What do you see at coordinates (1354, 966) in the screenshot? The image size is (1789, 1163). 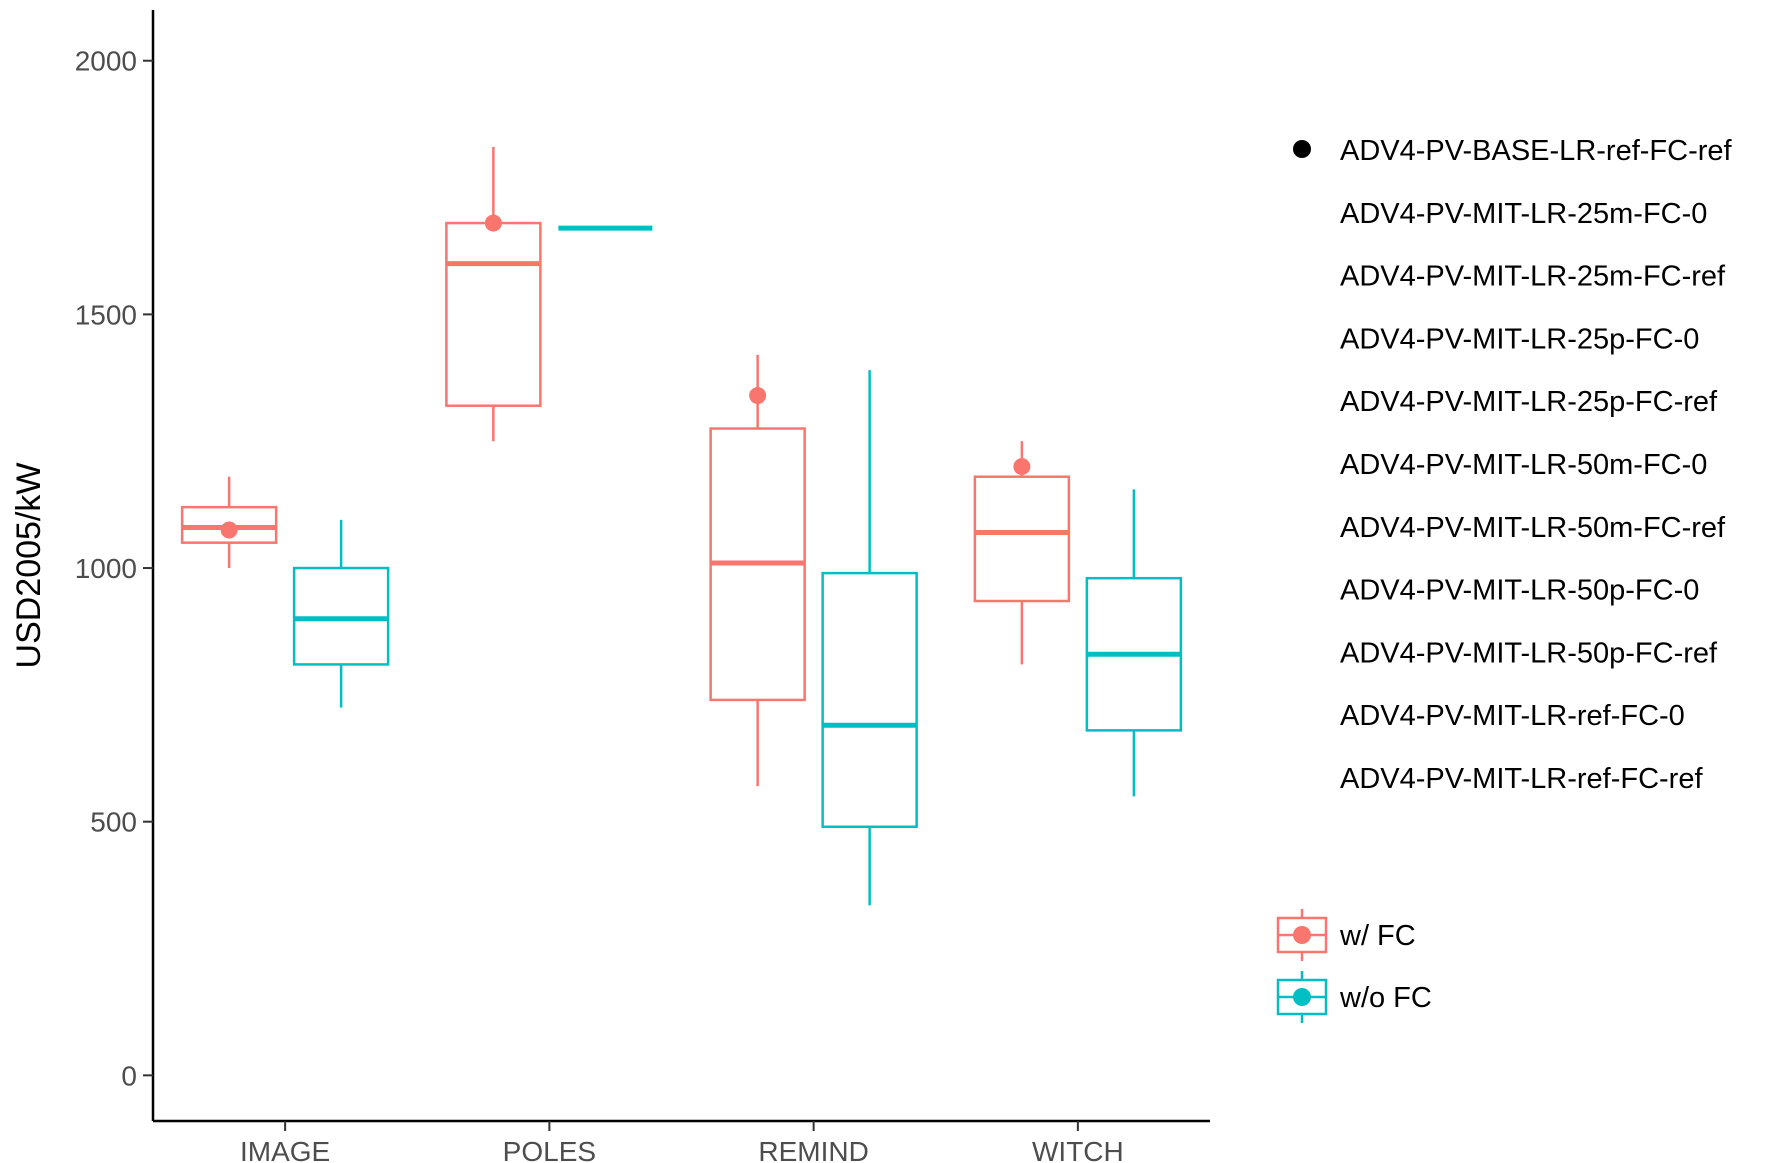 I see `legend-fc: w/ FC w/o FC` at bounding box center [1354, 966].